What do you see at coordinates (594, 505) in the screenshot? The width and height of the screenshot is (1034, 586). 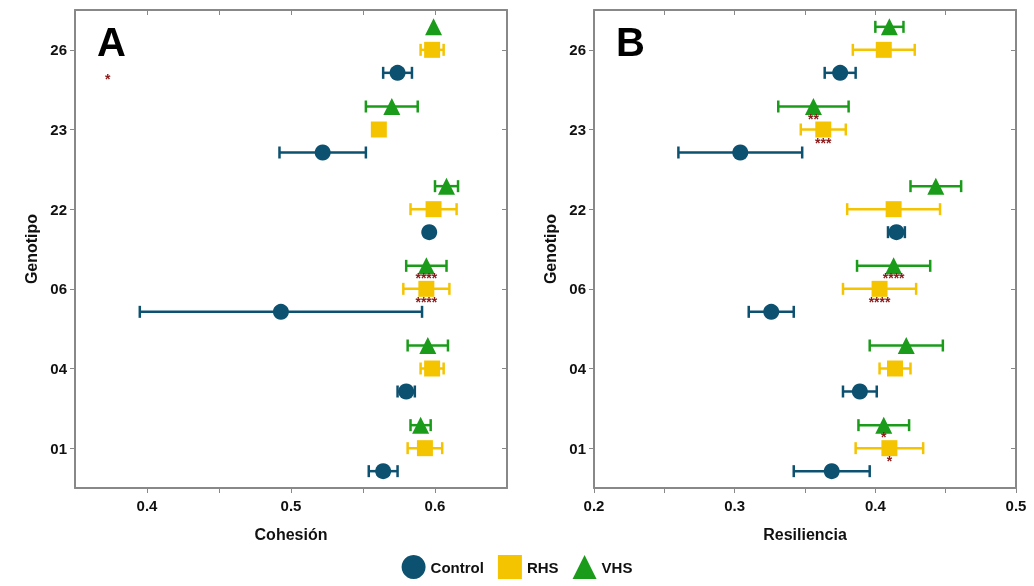 I see `x-tick-label: 0.2` at bounding box center [594, 505].